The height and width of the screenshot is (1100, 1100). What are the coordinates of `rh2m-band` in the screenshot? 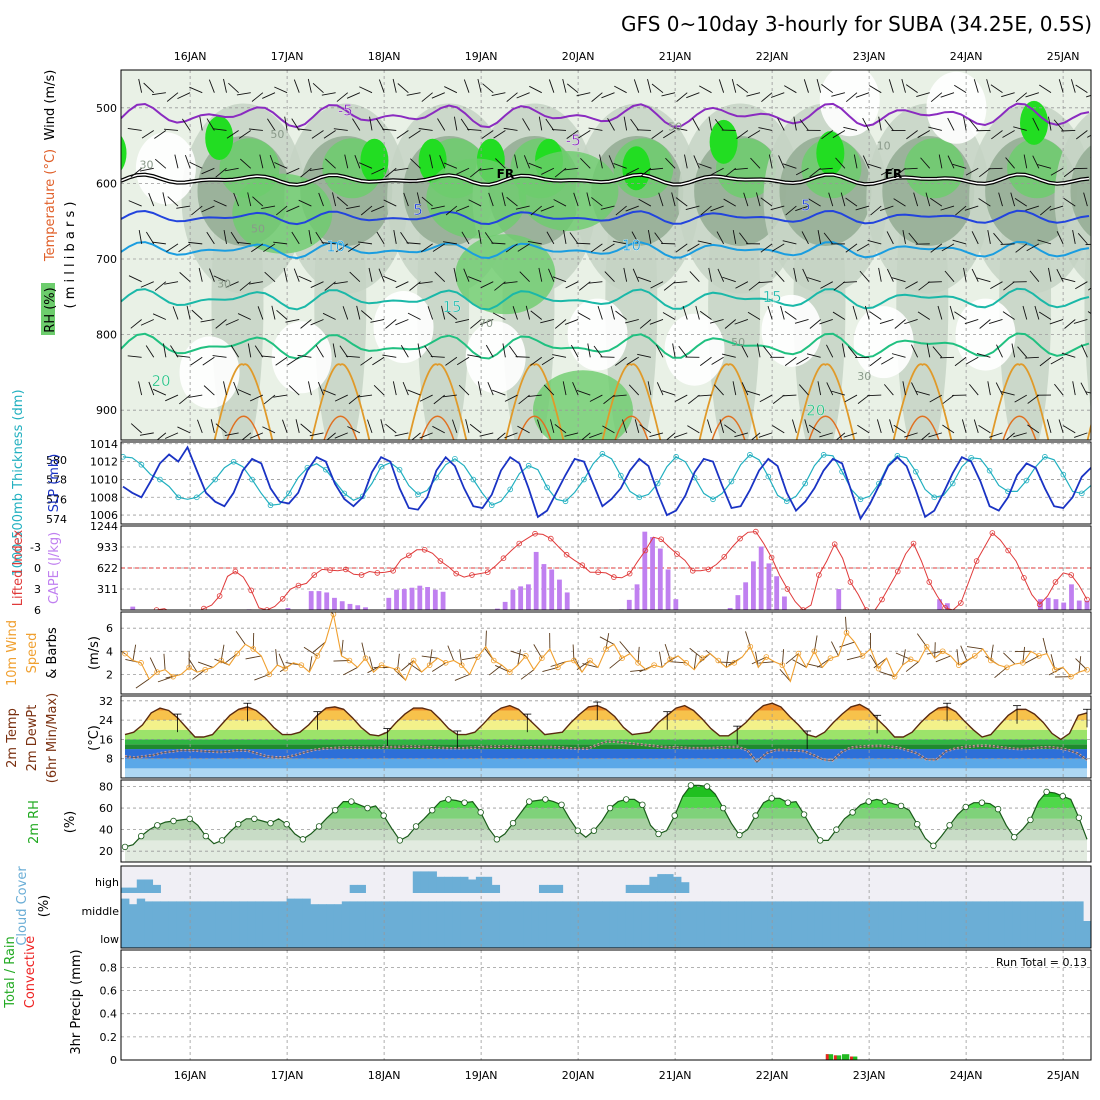 It's located at (606, 824).